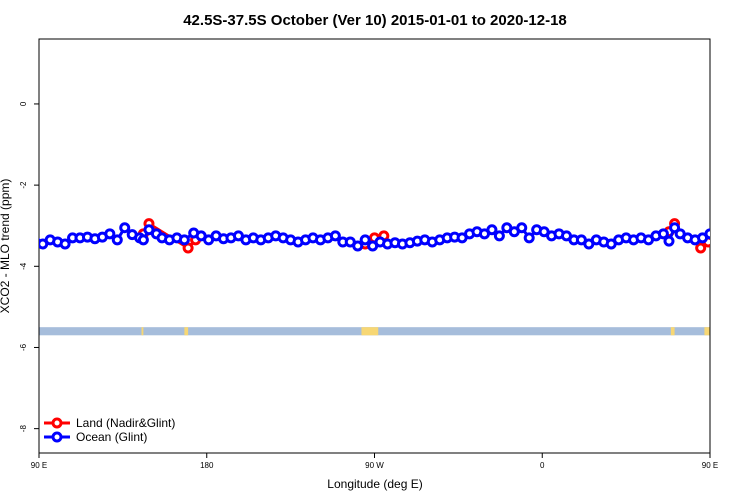  I want to click on legend-item: Land (Nadir&Glint), so click(109, 423).